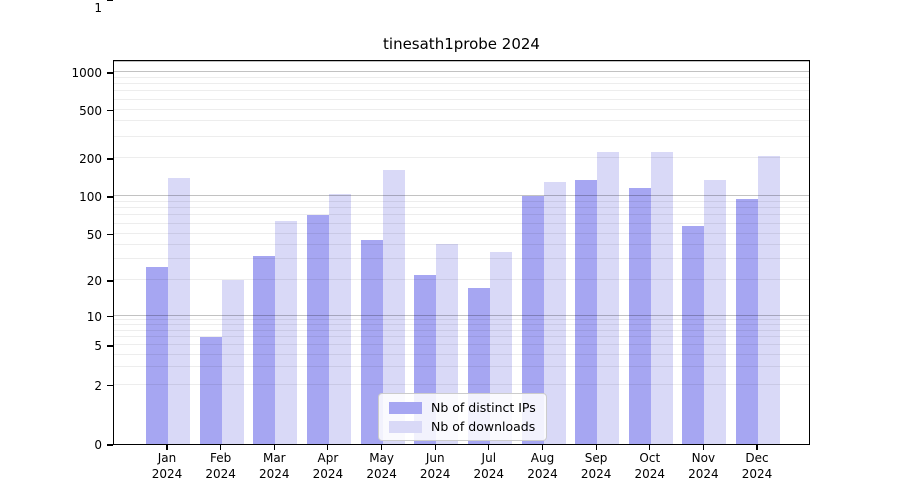 The width and height of the screenshot is (900, 500). What do you see at coordinates (371, 342) in the screenshot?
I see `bar-ips-may` at bounding box center [371, 342].